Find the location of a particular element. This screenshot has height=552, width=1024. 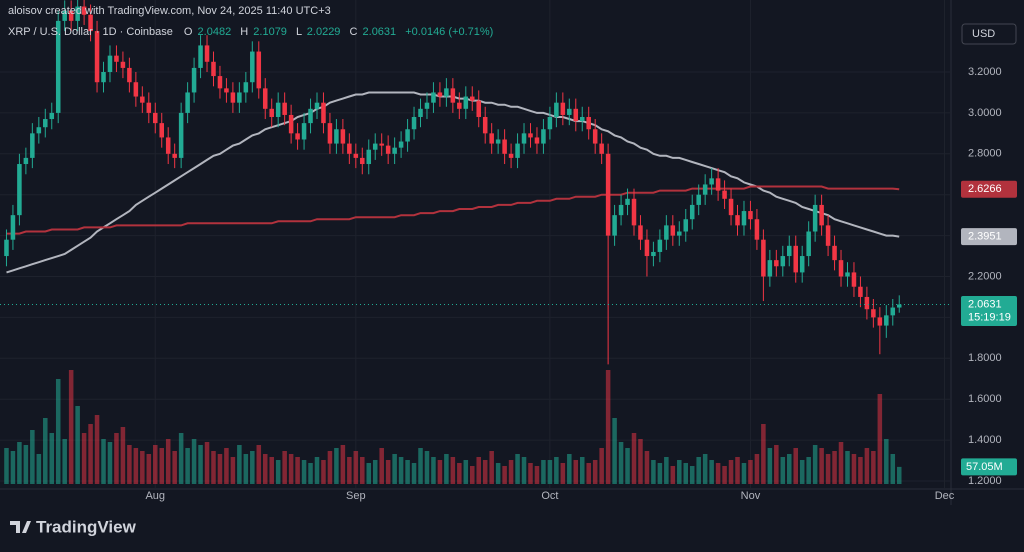

ma-badge is located at coordinates (989, 237).